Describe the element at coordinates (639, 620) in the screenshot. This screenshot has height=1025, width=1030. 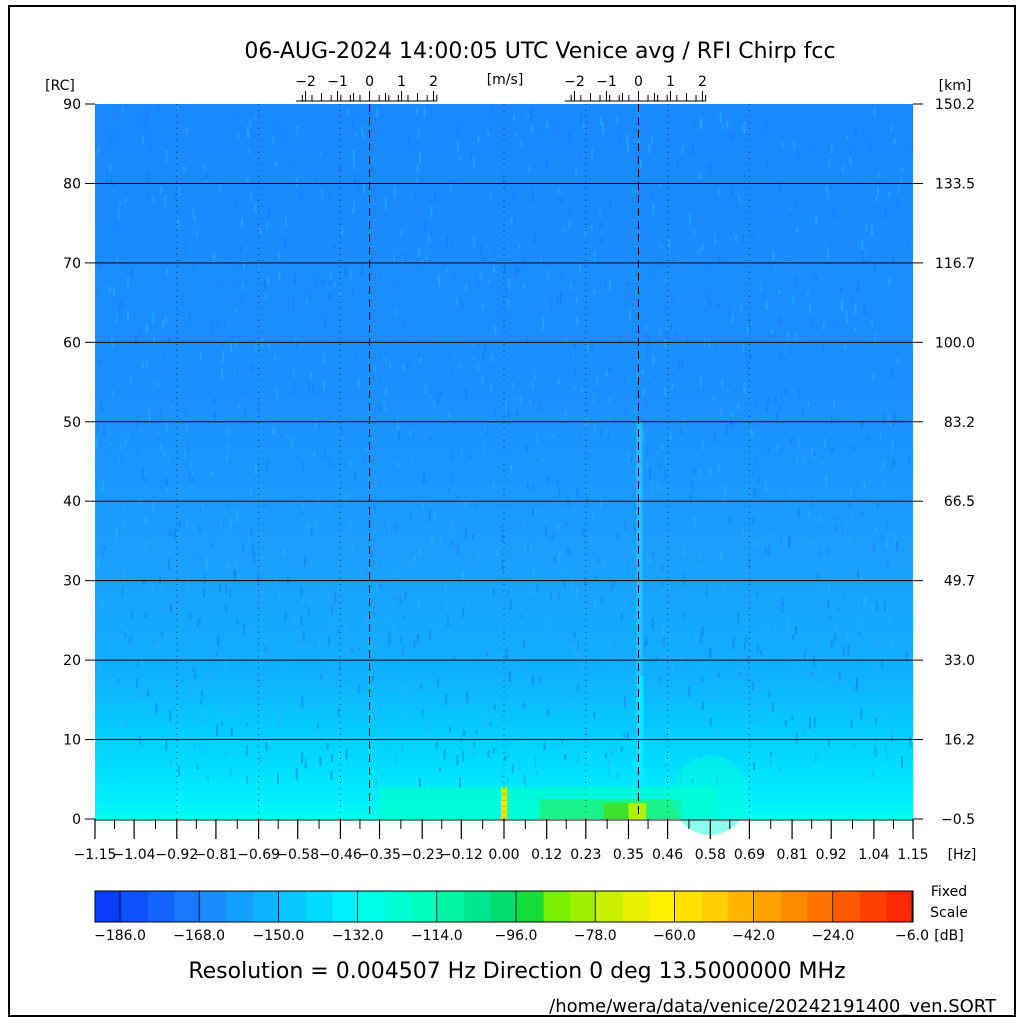
I see `peak-streak` at that location.